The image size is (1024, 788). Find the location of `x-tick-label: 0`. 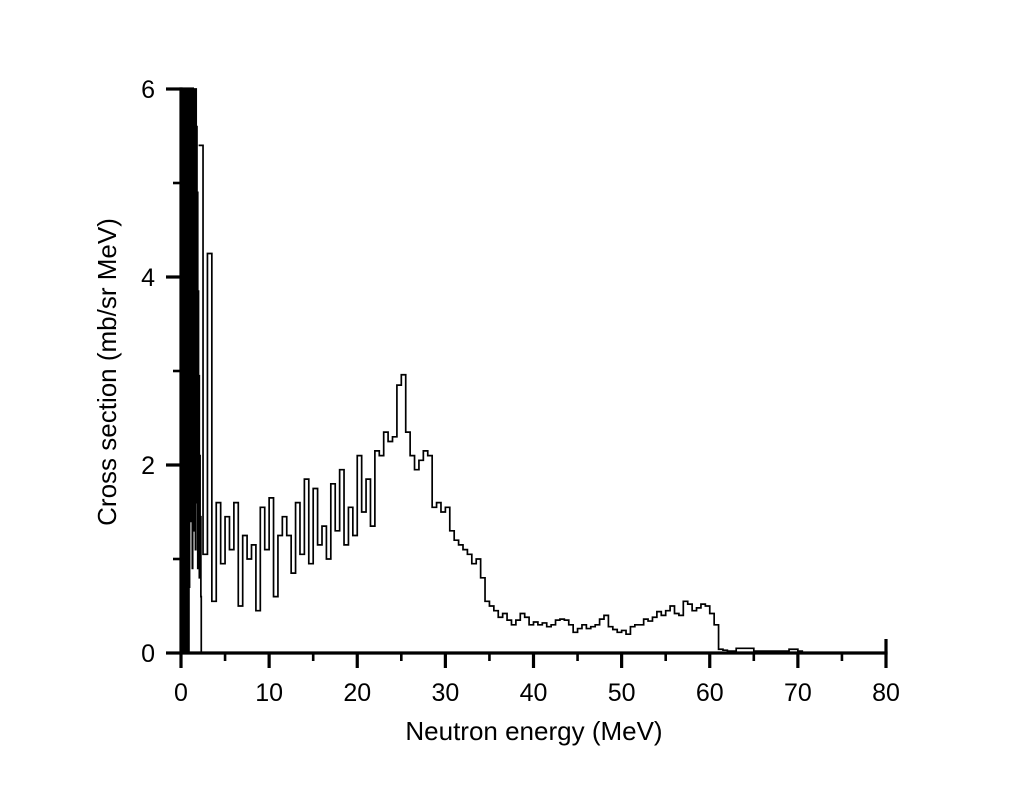

x-tick-label: 0 is located at coordinates (181, 693).